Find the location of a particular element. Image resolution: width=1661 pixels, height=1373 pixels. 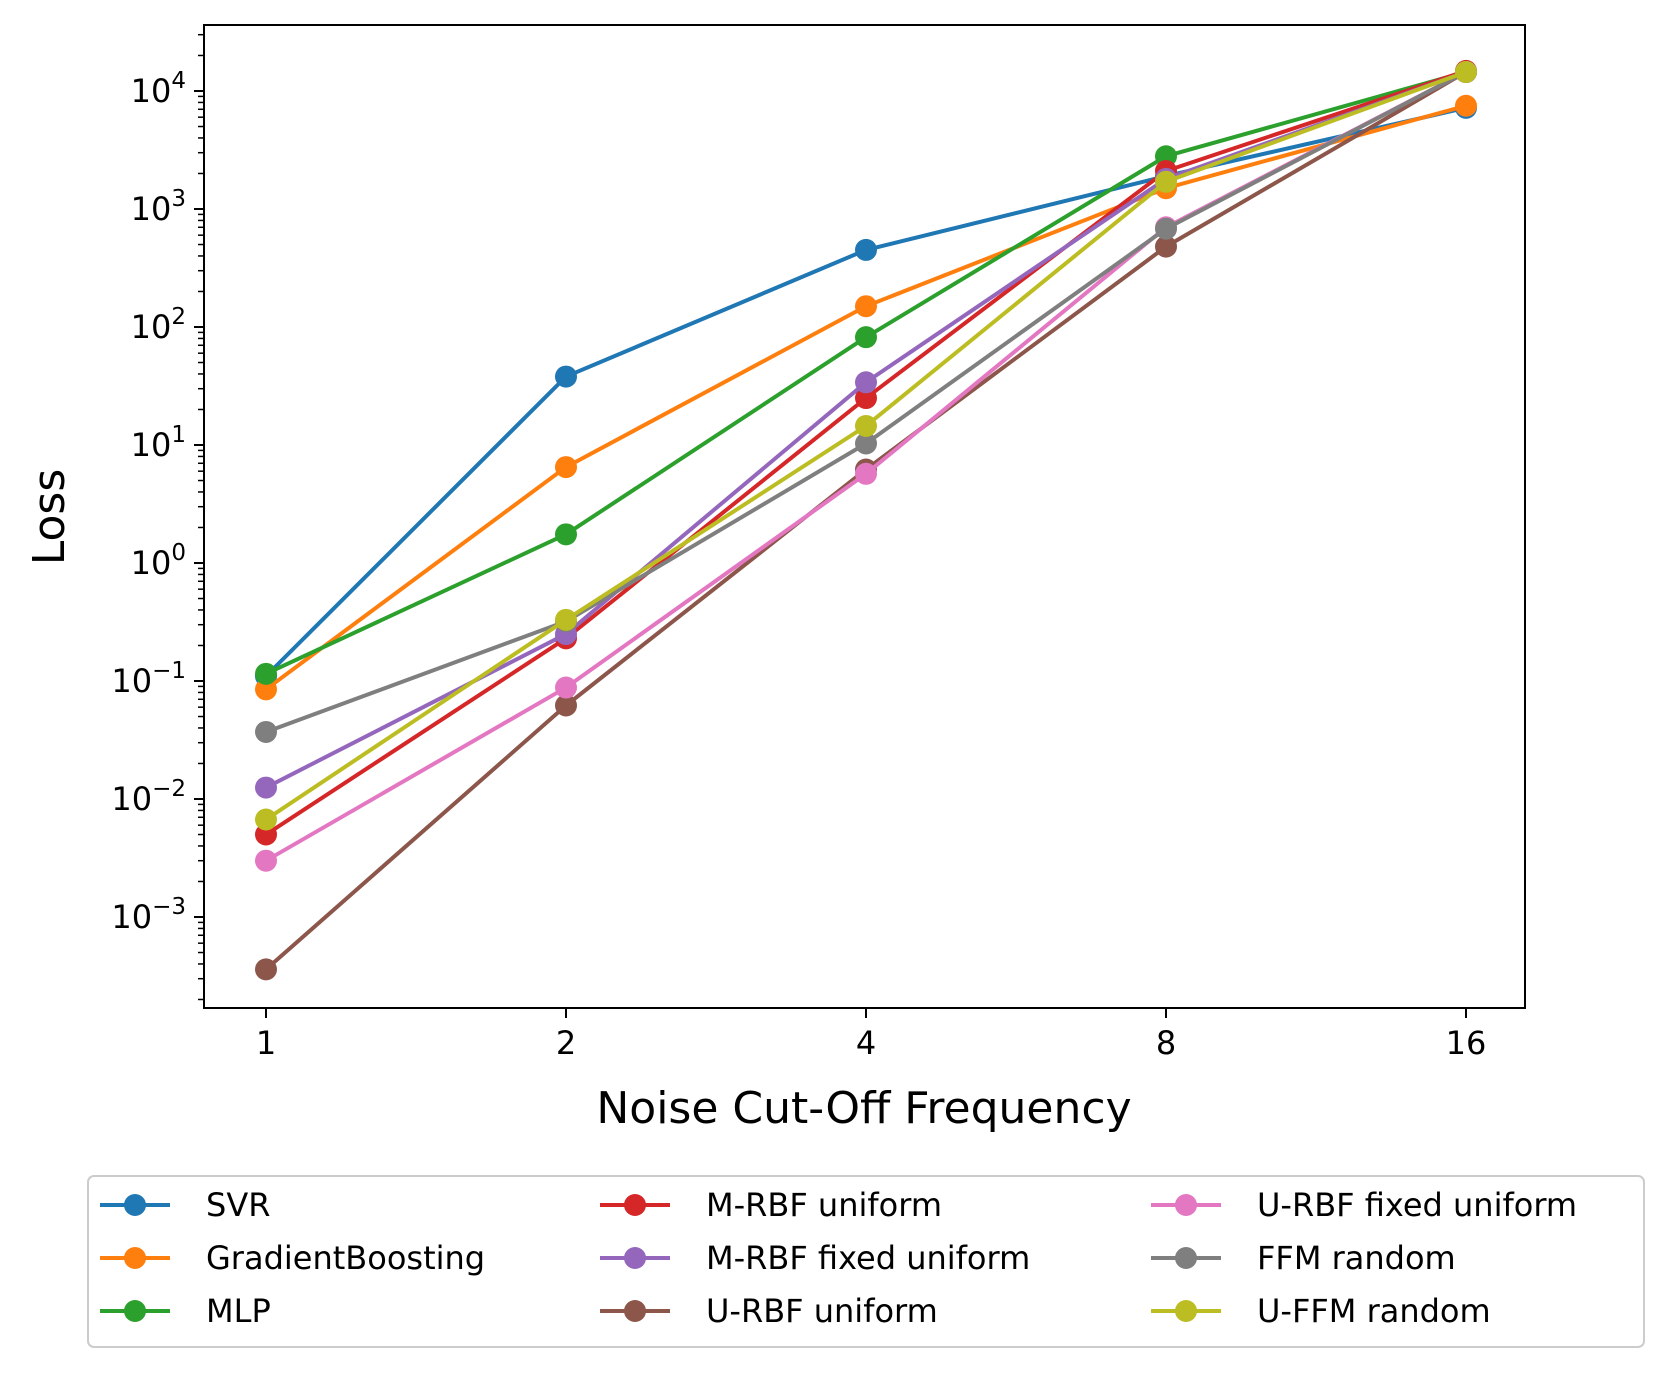

legend-label: M-RBF uniform is located at coordinates (824, 1205).